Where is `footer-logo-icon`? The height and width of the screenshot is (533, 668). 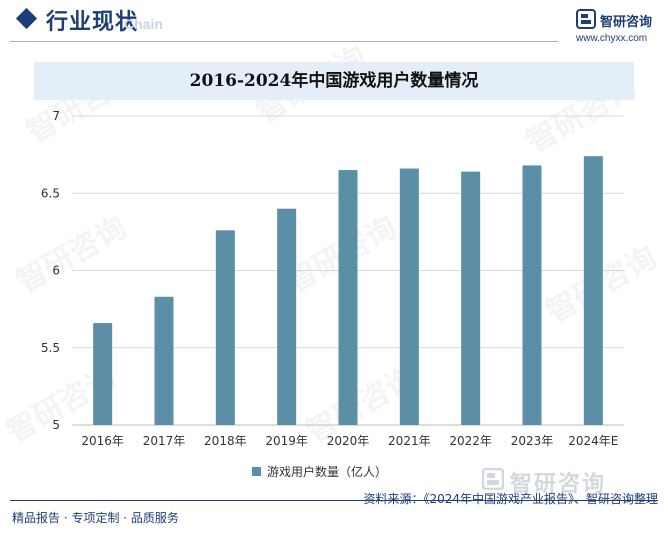
footer-logo-icon is located at coordinates (493, 479).